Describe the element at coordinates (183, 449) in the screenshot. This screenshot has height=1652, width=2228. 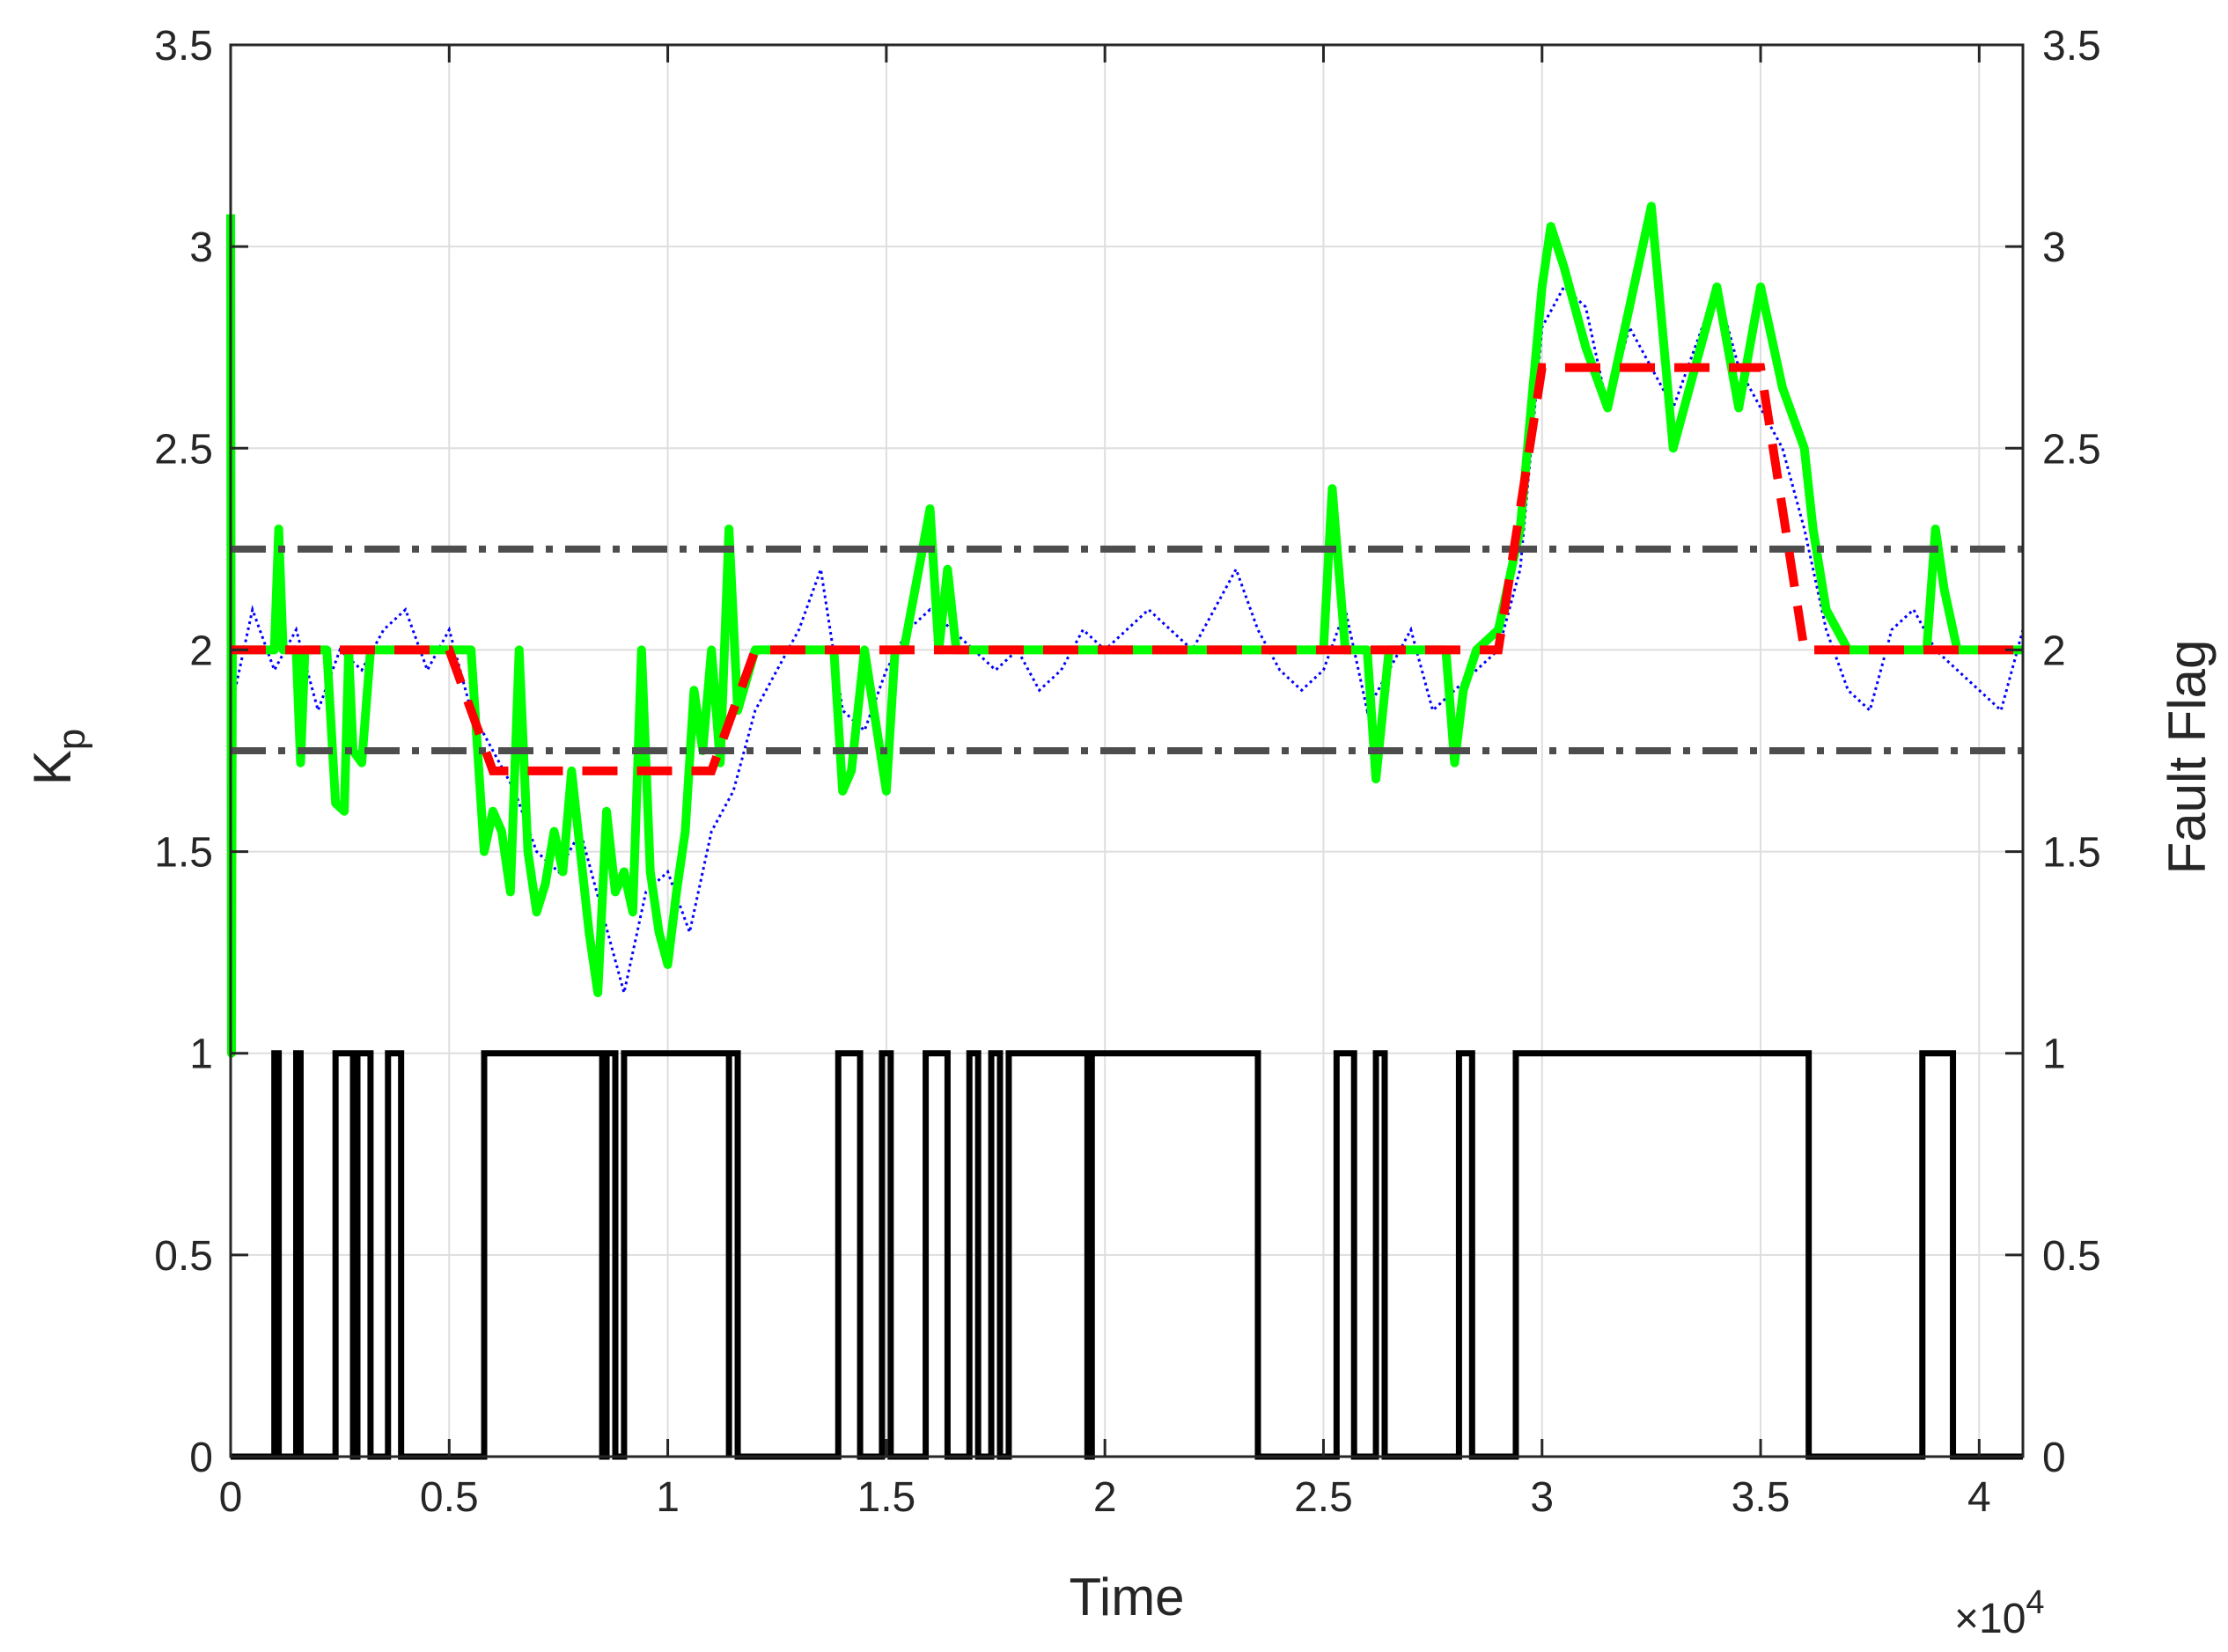
I see `y-tick-label-left: 2.5` at that location.